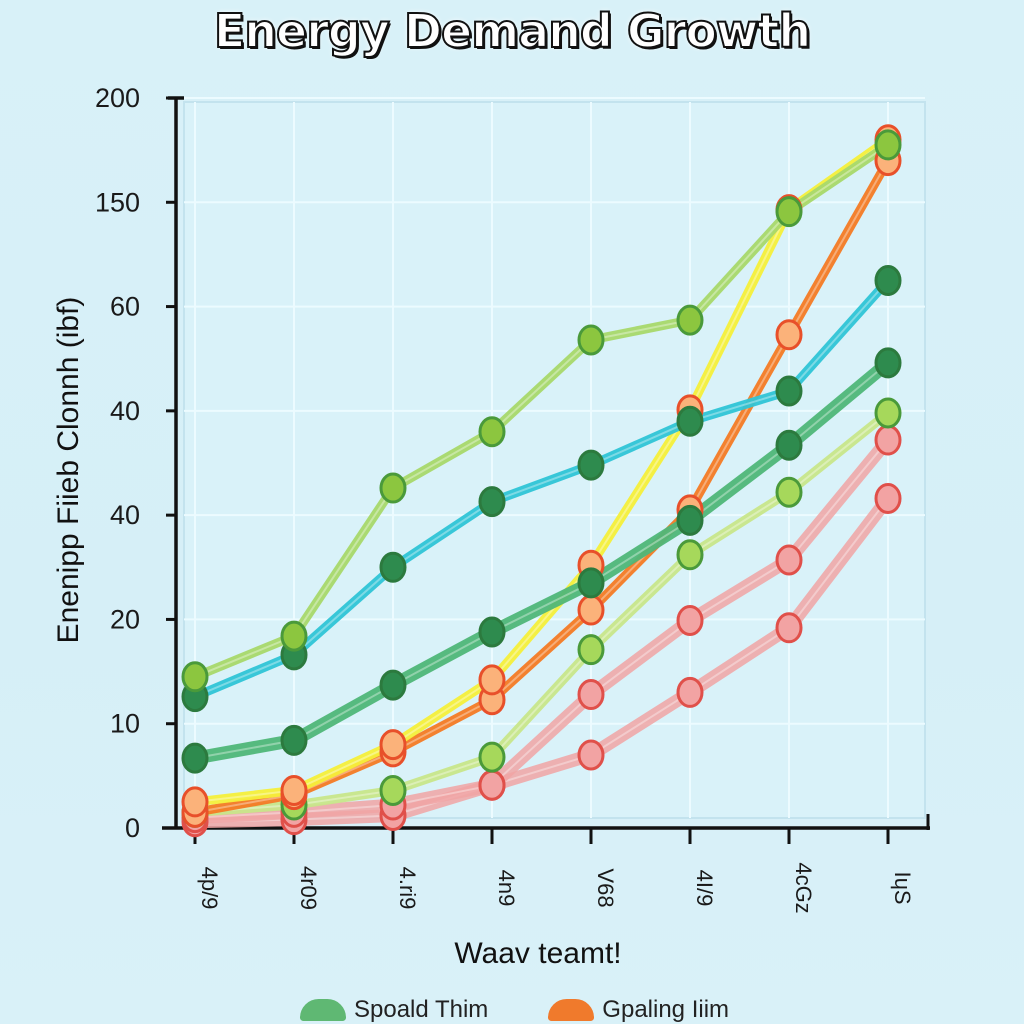 The height and width of the screenshot is (1024, 1024). I want to click on y-ticks: 0 10 20 40 40 60 150 200, so click(135, 463).